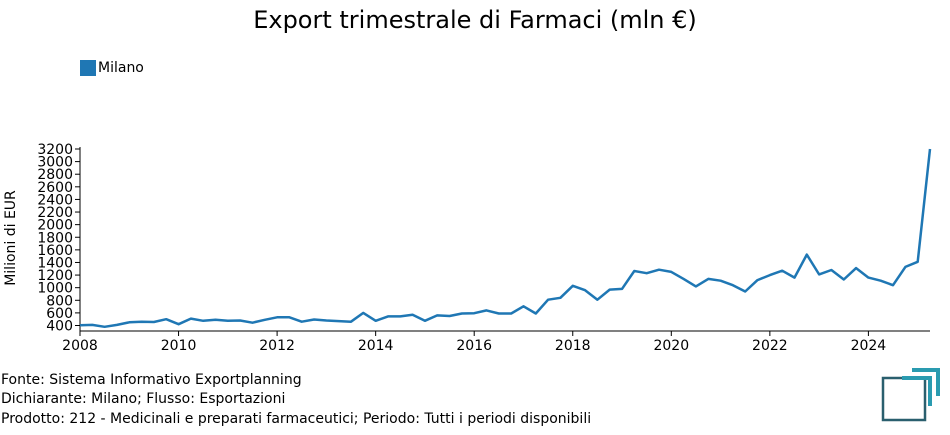 The height and width of the screenshot is (435, 950). What do you see at coordinates (770, 346) in the screenshot?
I see `x-tick-label: 2022` at bounding box center [770, 346].